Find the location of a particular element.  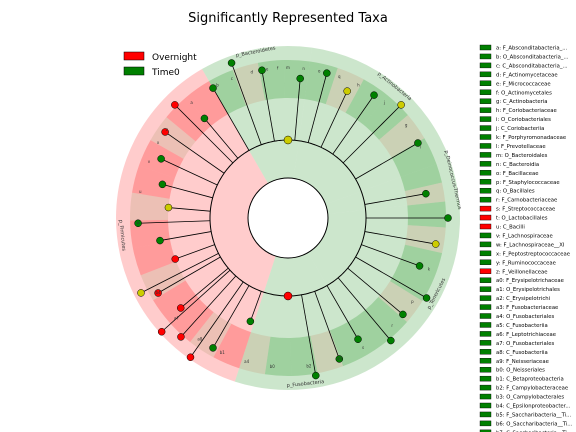

key-label: j: C_Coriobacteriia is located at coordinates (519, 129).